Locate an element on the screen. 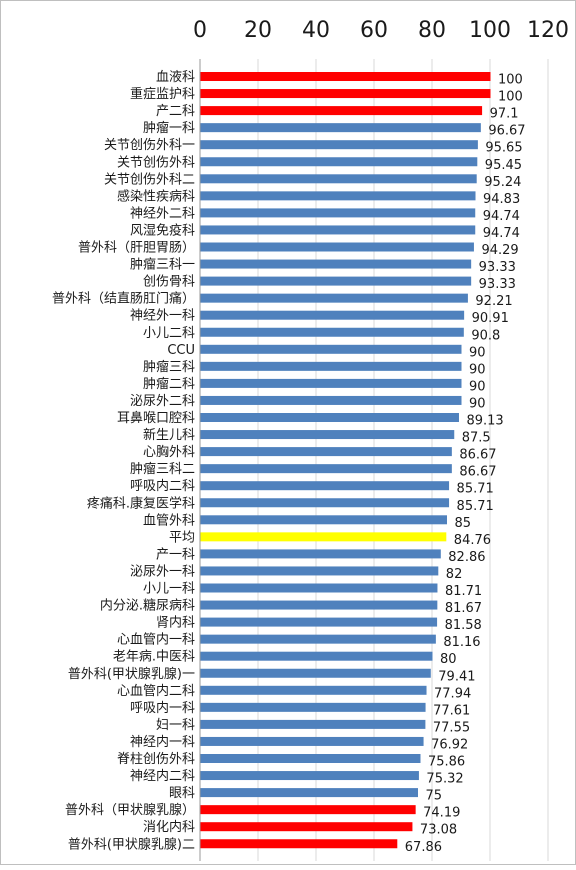 The height and width of the screenshot is (870, 576). data-label: 94.29 is located at coordinates (499, 250).